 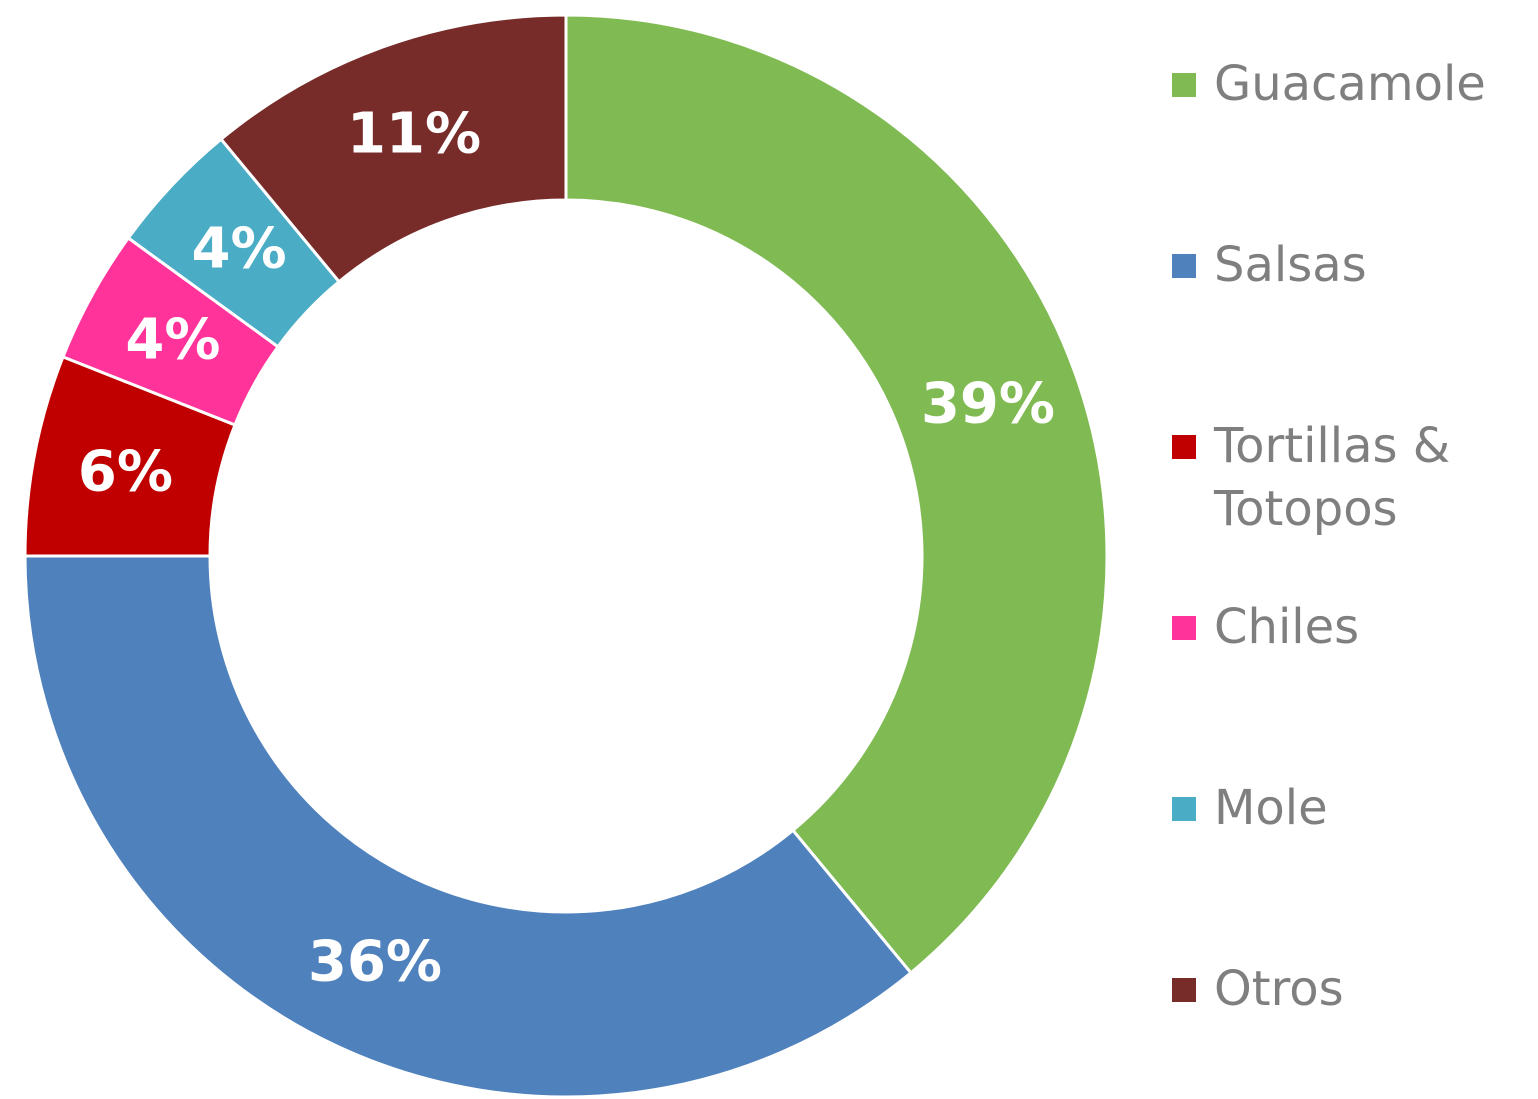 I want to click on donut-slice, so click(x=393, y=148).